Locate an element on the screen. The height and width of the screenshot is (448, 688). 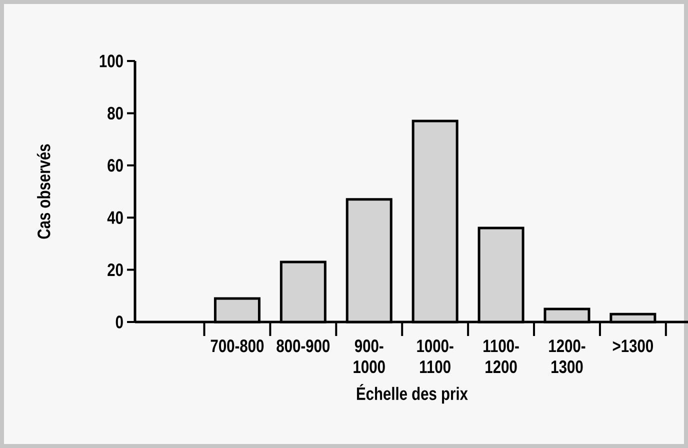
x-tick-label: 1000-1100 is located at coordinates (435, 357).